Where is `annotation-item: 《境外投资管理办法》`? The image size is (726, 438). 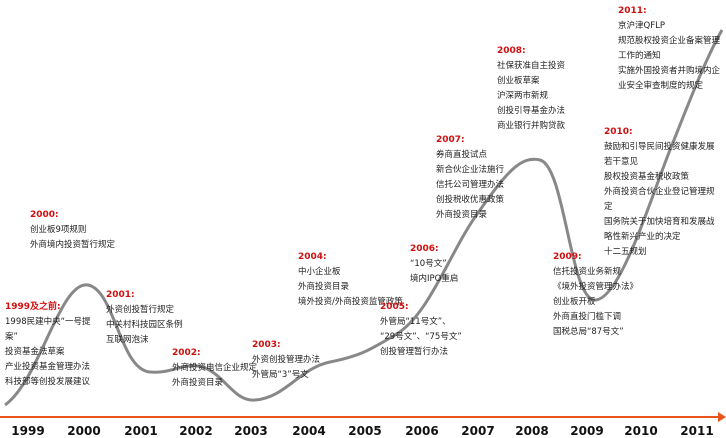 annotation-item: 《境外投资管理办法》 is located at coordinates (596, 287).